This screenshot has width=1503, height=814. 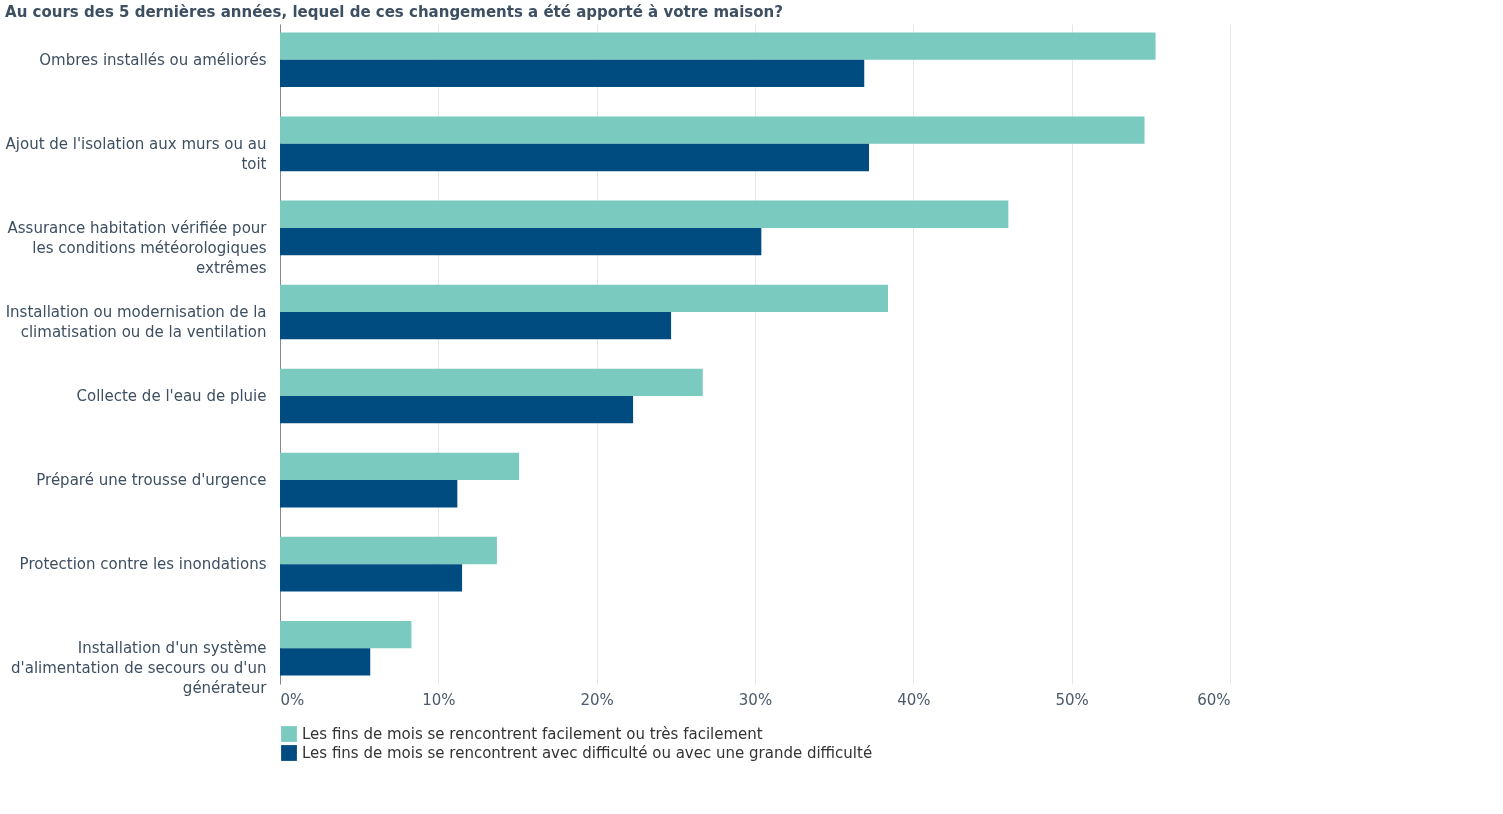 I want to click on y-tick-label: Assurance habitation vérifiée pour les conditions météorologiques extrêmes, so click(x=137, y=247).